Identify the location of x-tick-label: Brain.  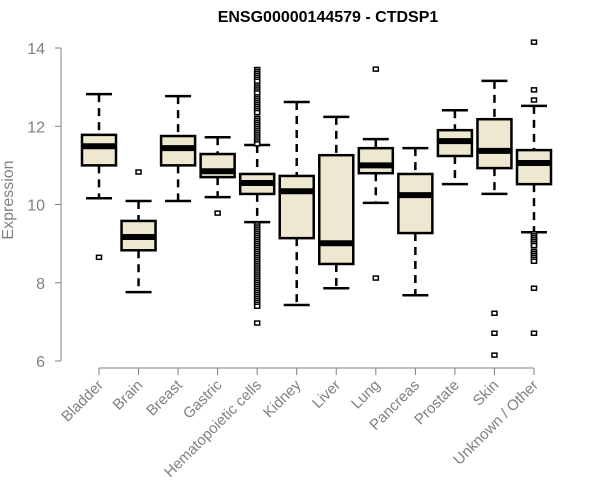
(128, 395).